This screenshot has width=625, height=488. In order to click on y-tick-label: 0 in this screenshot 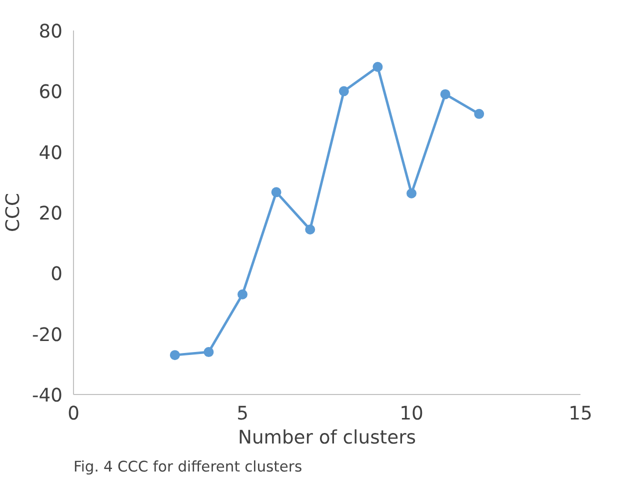, I will do `click(56, 275)`.